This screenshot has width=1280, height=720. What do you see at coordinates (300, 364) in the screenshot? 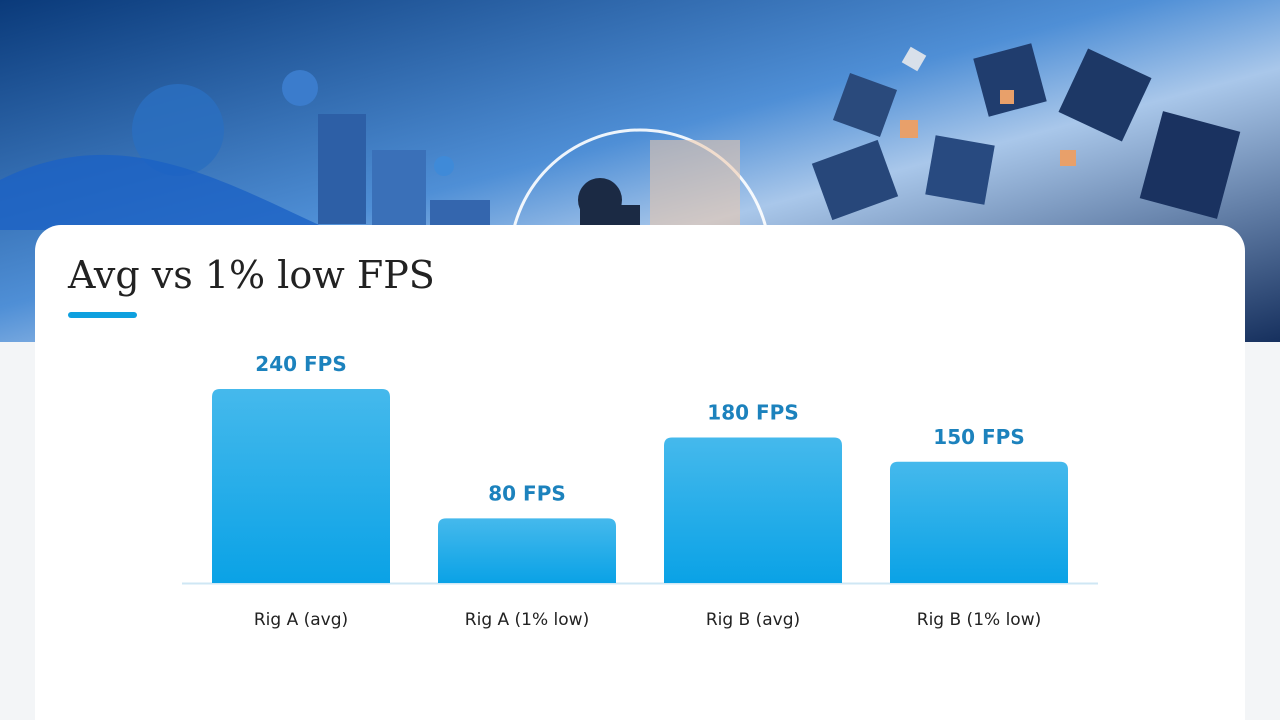
I see `value-label: 240 FPS` at bounding box center [300, 364].